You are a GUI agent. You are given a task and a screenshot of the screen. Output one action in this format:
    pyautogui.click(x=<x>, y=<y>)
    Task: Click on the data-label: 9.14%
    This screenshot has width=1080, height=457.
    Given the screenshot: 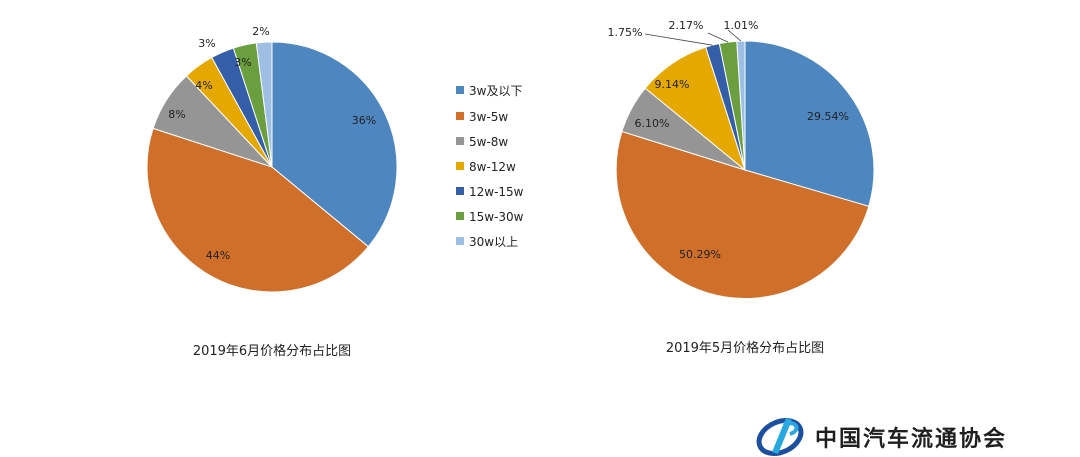 What is the action you would take?
    pyautogui.click(x=672, y=84)
    